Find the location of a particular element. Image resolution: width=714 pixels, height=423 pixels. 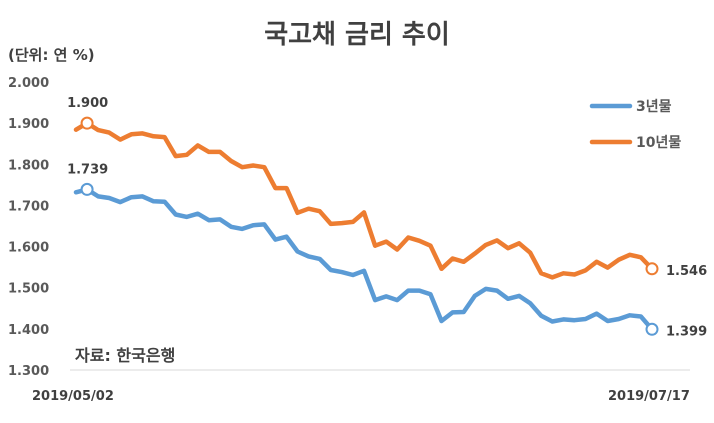

x-tick-start: 2019/05/02 is located at coordinates (73, 396).